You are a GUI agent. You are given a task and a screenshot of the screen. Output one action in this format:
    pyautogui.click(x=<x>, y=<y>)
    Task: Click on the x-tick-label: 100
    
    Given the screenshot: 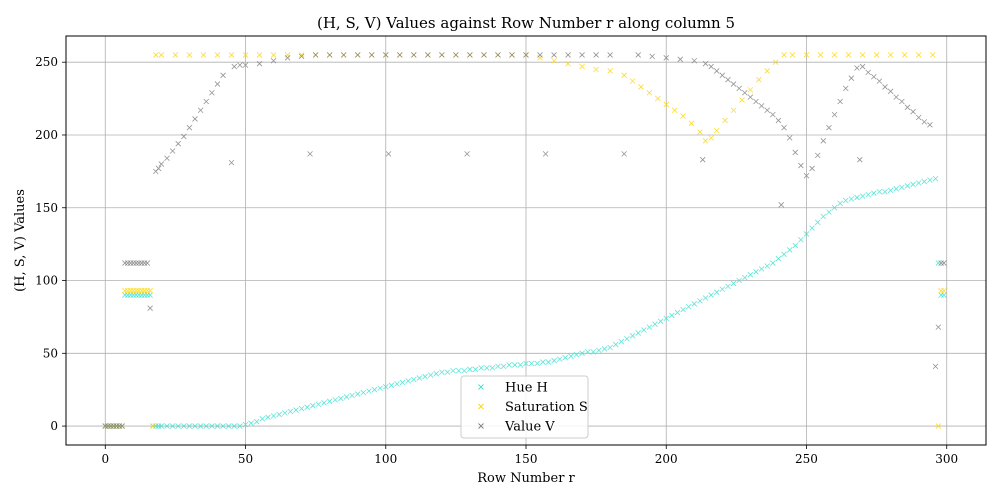 What is the action you would take?
    pyautogui.click(x=385, y=459)
    